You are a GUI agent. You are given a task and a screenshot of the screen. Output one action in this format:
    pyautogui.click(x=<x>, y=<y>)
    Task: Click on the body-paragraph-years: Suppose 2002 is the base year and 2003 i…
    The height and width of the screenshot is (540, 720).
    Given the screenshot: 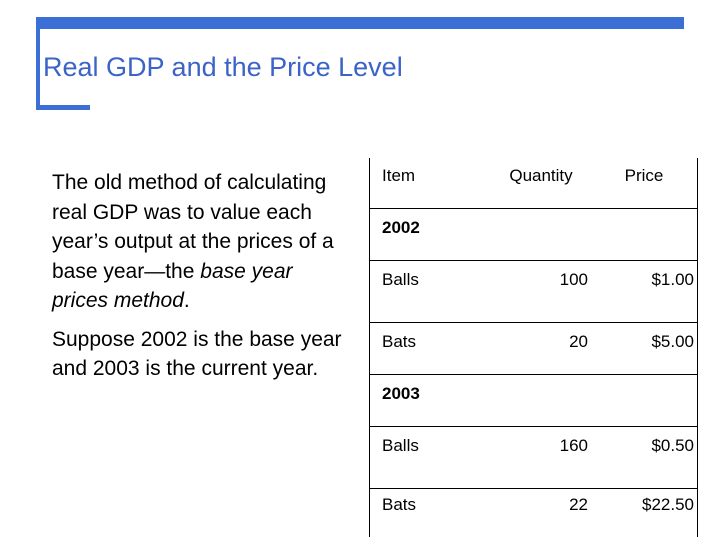 What is the action you would take?
    pyautogui.click(x=197, y=354)
    